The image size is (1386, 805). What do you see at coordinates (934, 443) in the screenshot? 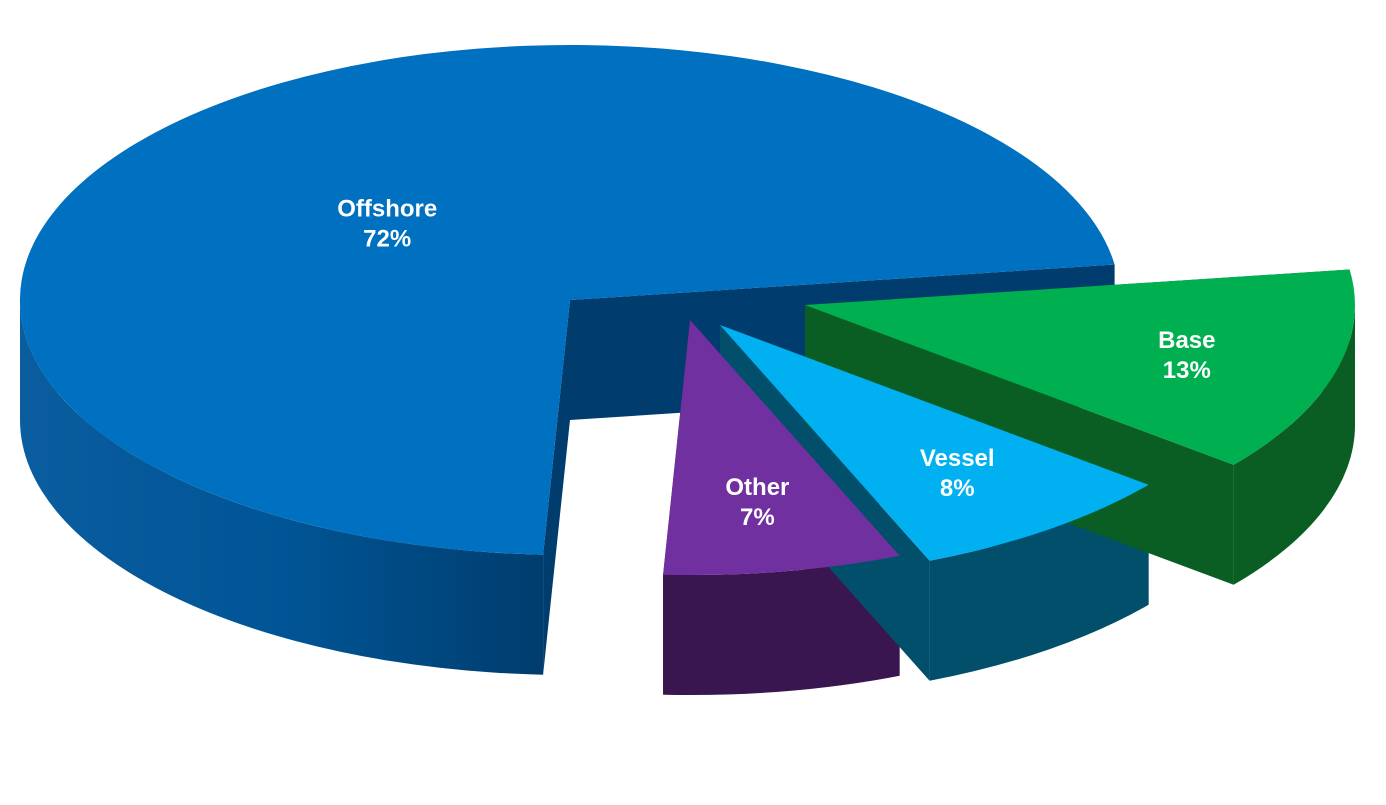
I see `vessel-slice` at bounding box center [934, 443].